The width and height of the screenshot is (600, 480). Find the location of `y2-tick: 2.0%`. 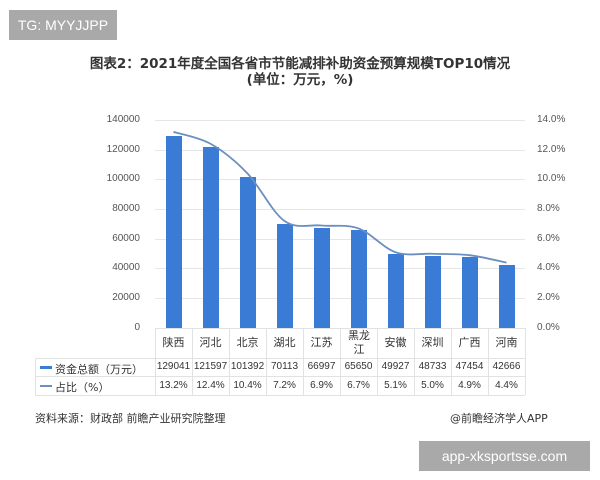

y2-tick: 2.0% is located at coordinates (548, 297).